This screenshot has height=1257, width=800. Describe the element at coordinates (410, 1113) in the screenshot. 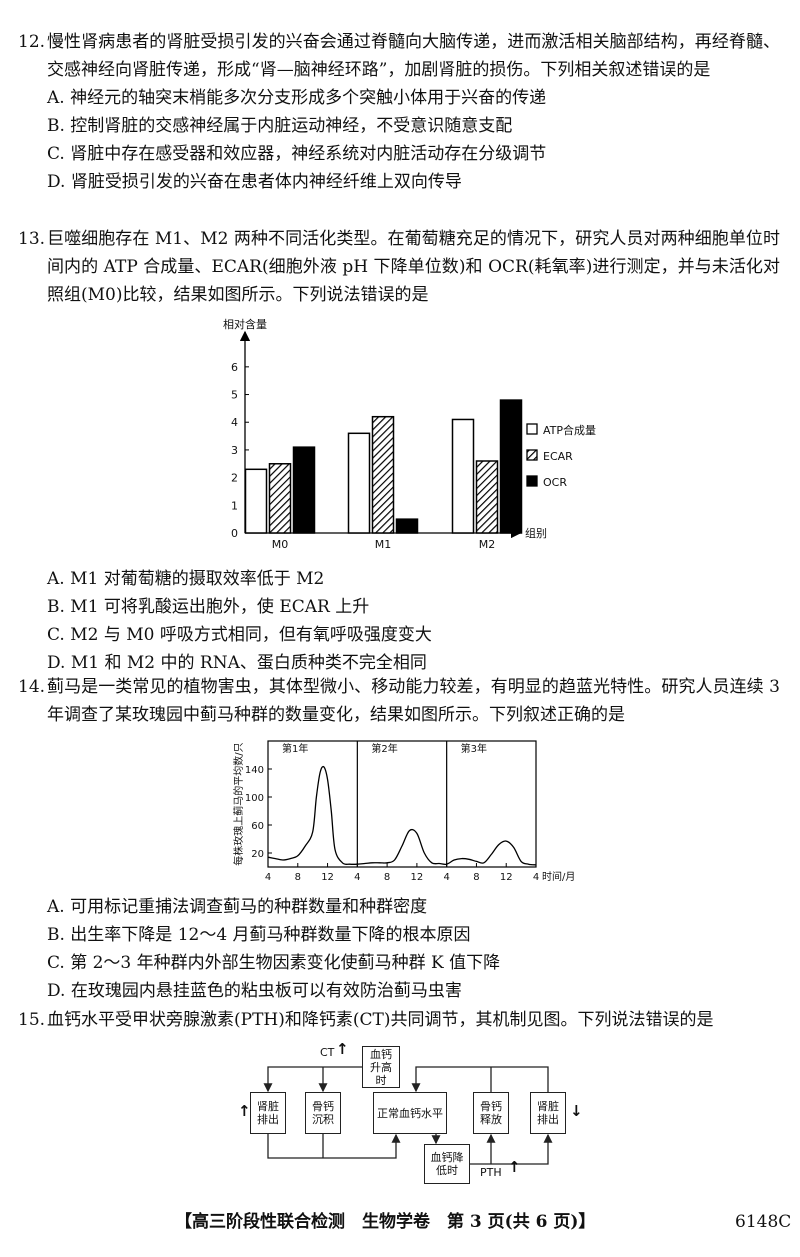

I see `diagram-node: 正常血钙水平` at that location.